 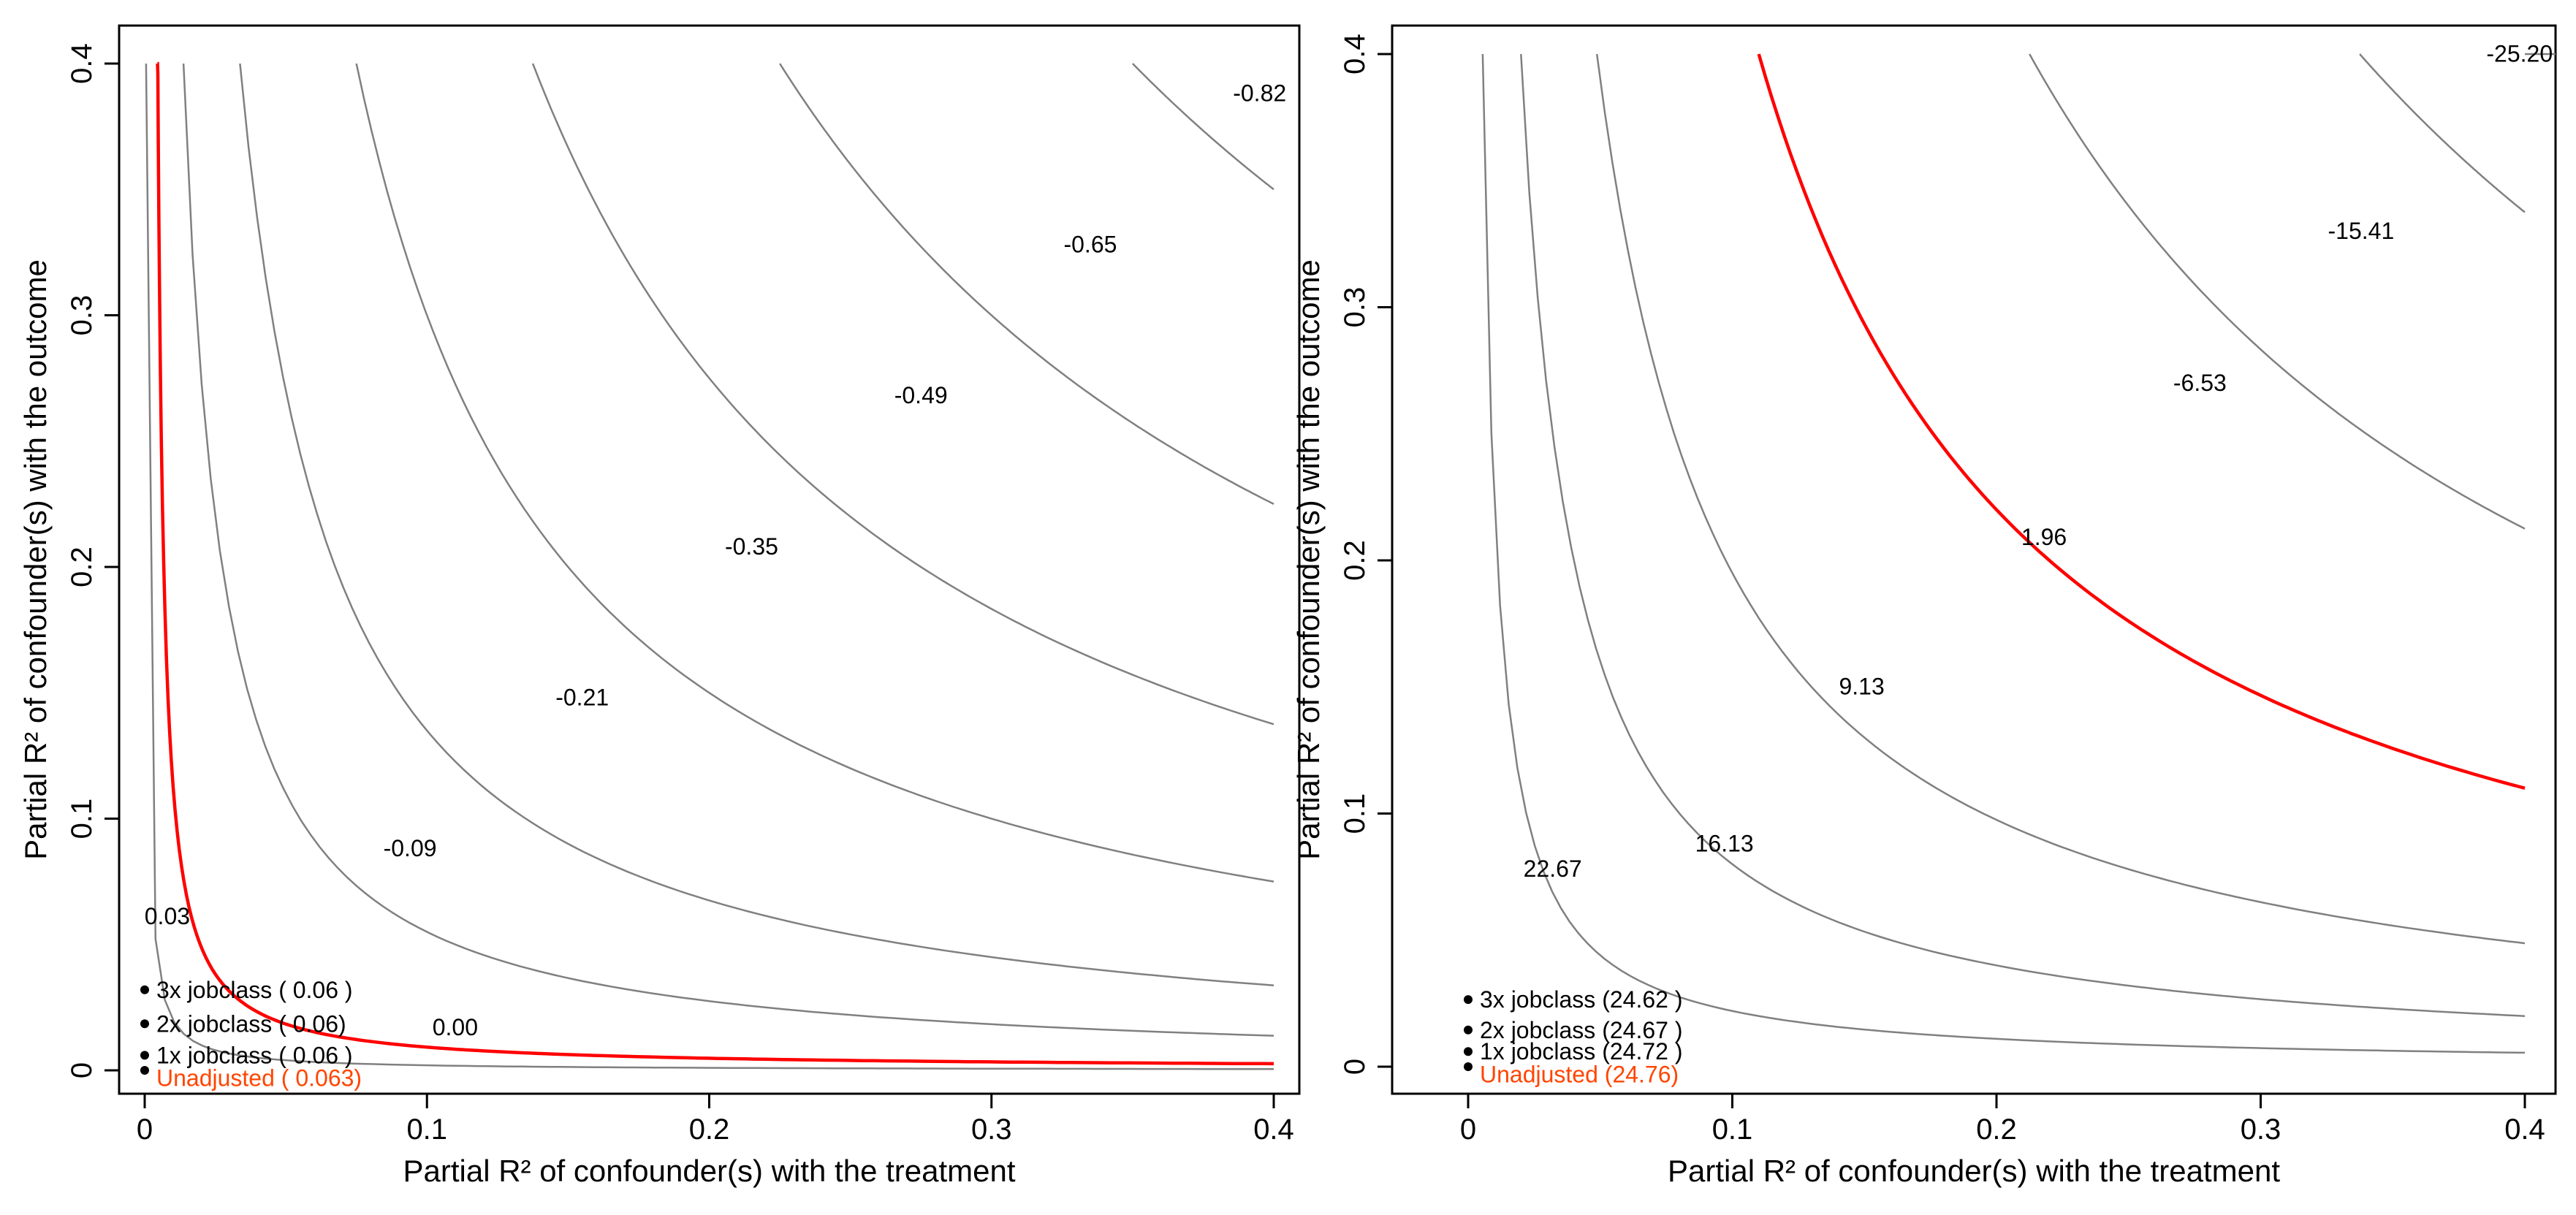 What do you see at coordinates (582, 697) in the screenshot?
I see `contour-label: -0.21` at bounding box center [582, 697].